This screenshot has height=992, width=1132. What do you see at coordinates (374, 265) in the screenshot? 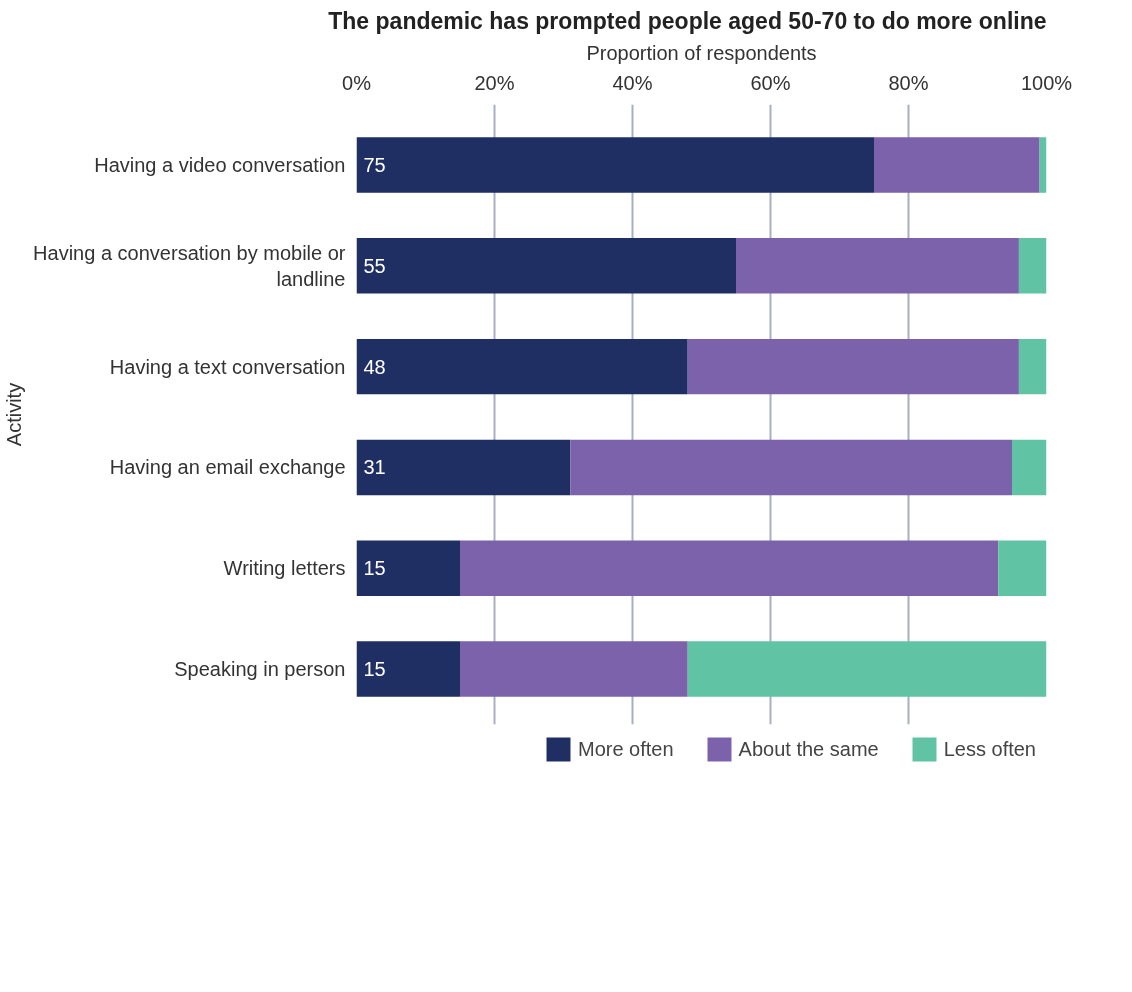
I see `data-label: 55` at bounding box center [374, 265].